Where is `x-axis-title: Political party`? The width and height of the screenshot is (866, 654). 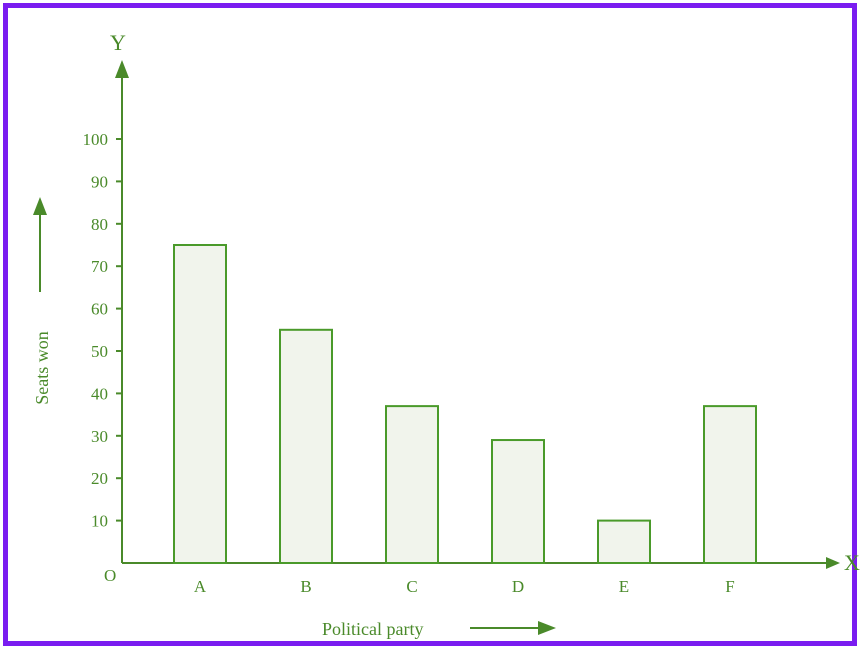 x-axis-title: Political party is located at coordinates (372, 629).